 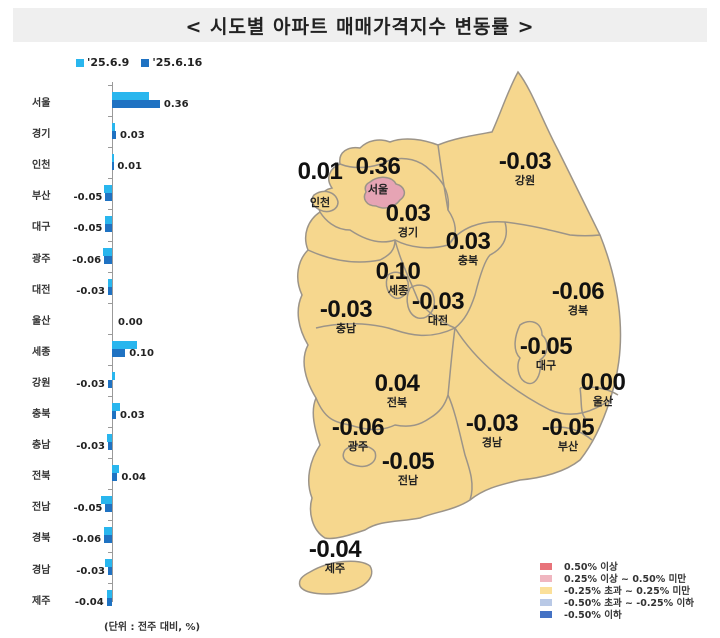 What do you see at coordinates (41, 135) in the screenshot?
I see `bar-category-label: 경기` at bounding box center [41, 135].